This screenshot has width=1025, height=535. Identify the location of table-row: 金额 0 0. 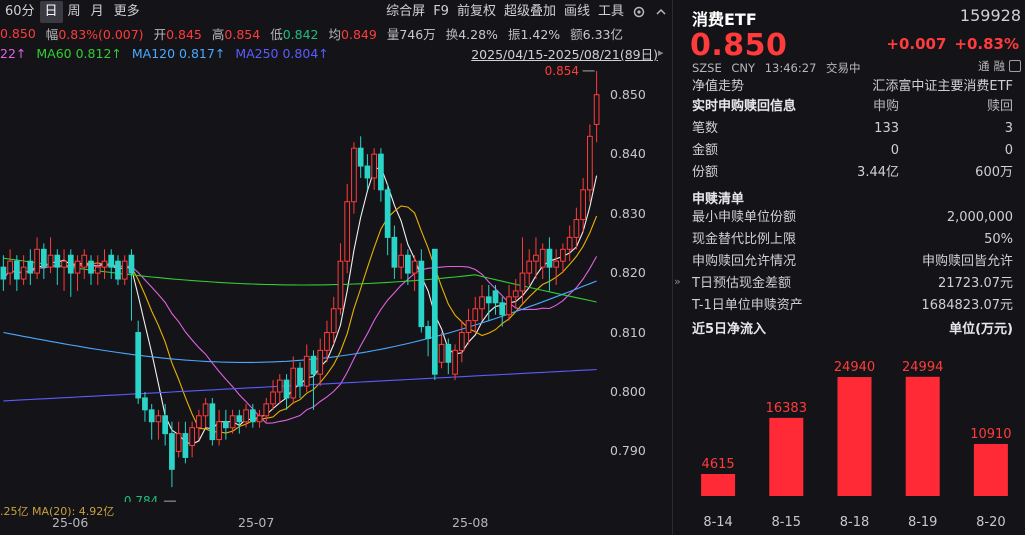
(852, 150).